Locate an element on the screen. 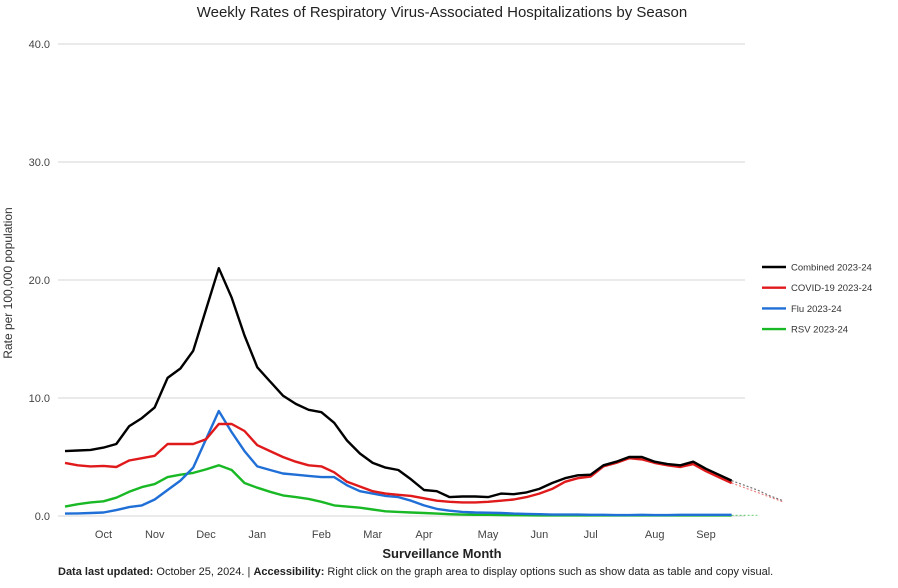  x-tick-label: Jul is located at coordinates (591, 535).